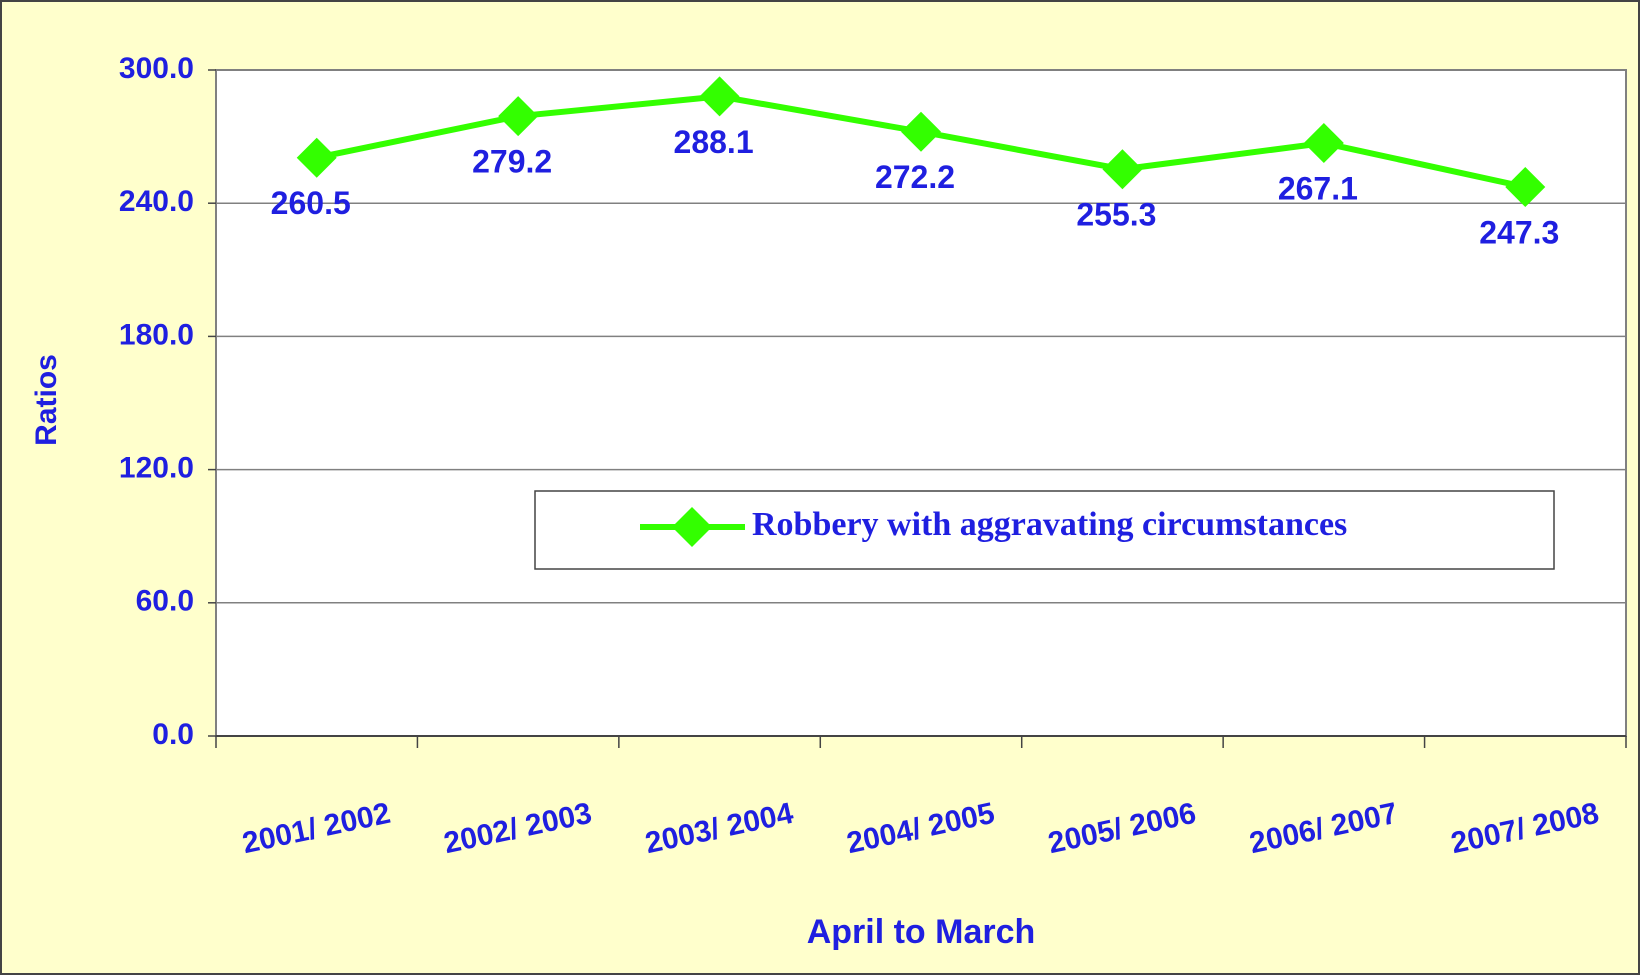  Describe the element at coordinates (156, 468) in the screenshot. I see `y-tick-label: 120.0` at that location.